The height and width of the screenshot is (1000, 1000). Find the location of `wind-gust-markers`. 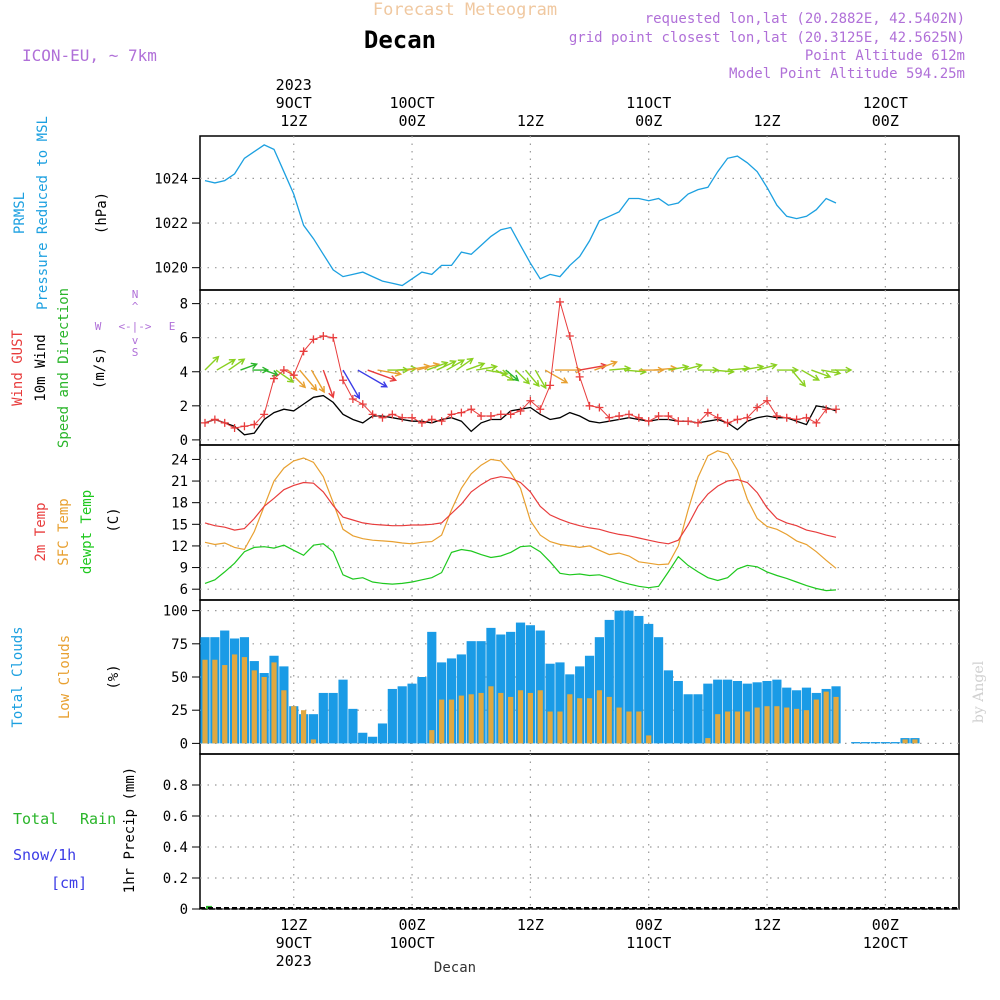

wind-gust-markers is located at coordinates (521, 364).